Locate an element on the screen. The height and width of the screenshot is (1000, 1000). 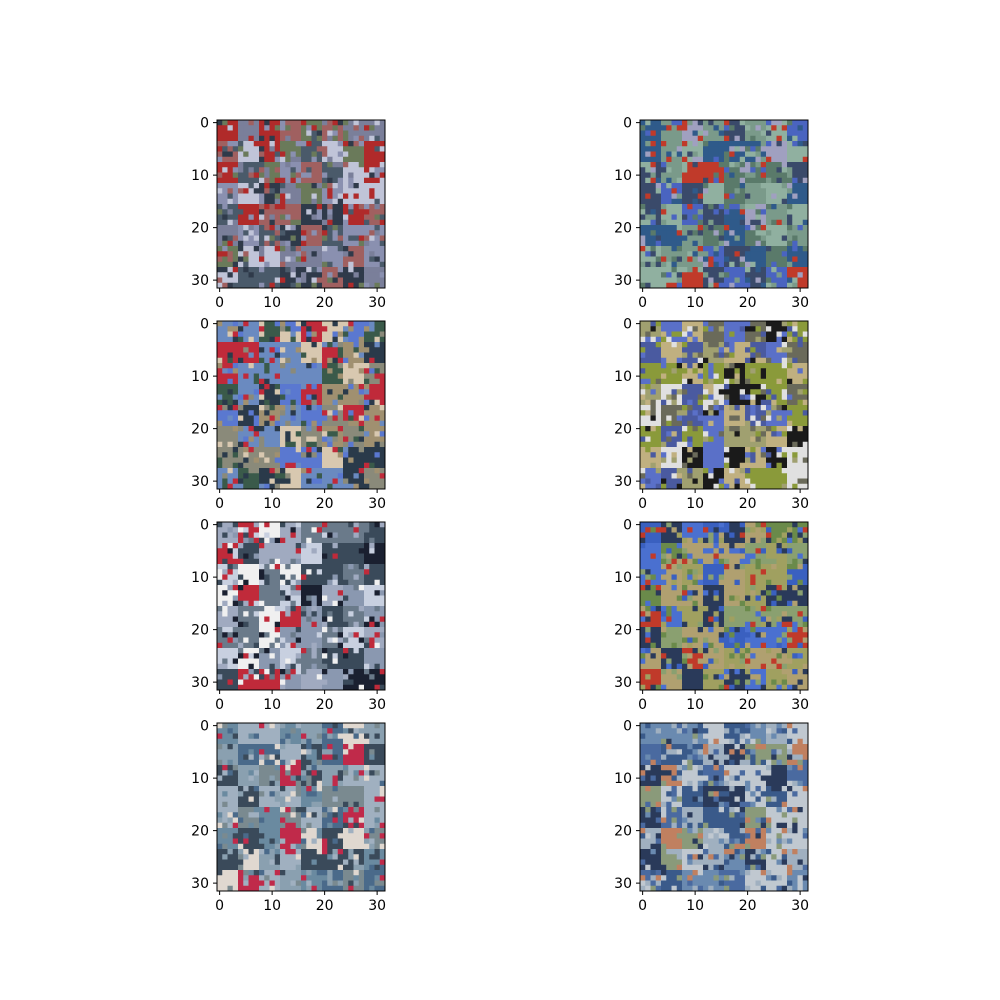
x-tick-label: 10 is located at coordinates (695, 504).